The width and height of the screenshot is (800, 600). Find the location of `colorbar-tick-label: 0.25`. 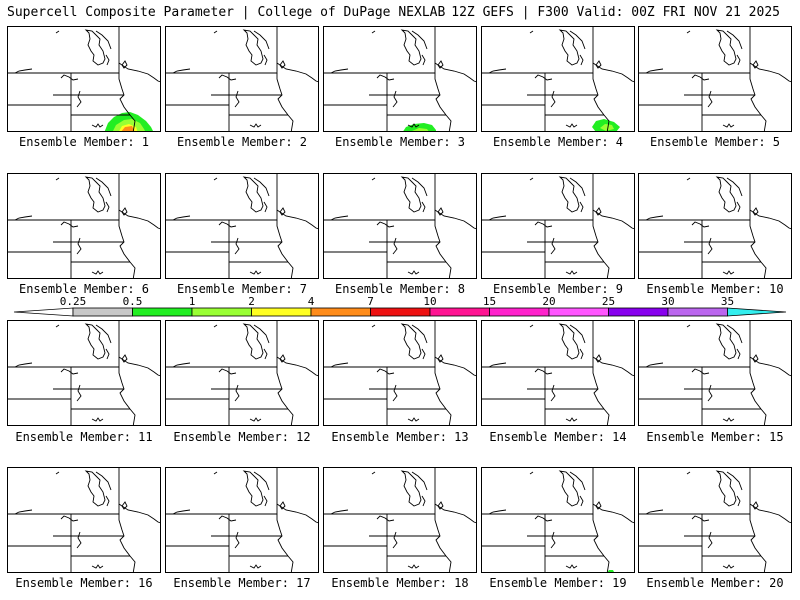

colorbar-tick-label: 0.25 is located at coordinates (73, 301).